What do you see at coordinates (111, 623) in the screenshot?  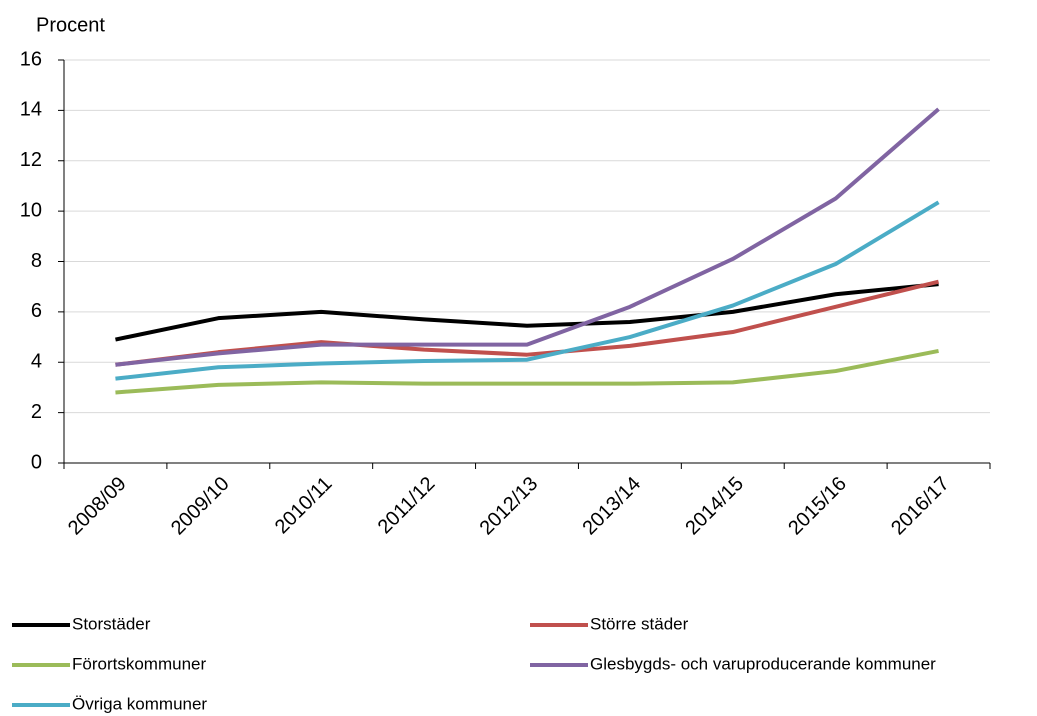 I see `legend-label: Storstäder` at bounding box center [111, 623].